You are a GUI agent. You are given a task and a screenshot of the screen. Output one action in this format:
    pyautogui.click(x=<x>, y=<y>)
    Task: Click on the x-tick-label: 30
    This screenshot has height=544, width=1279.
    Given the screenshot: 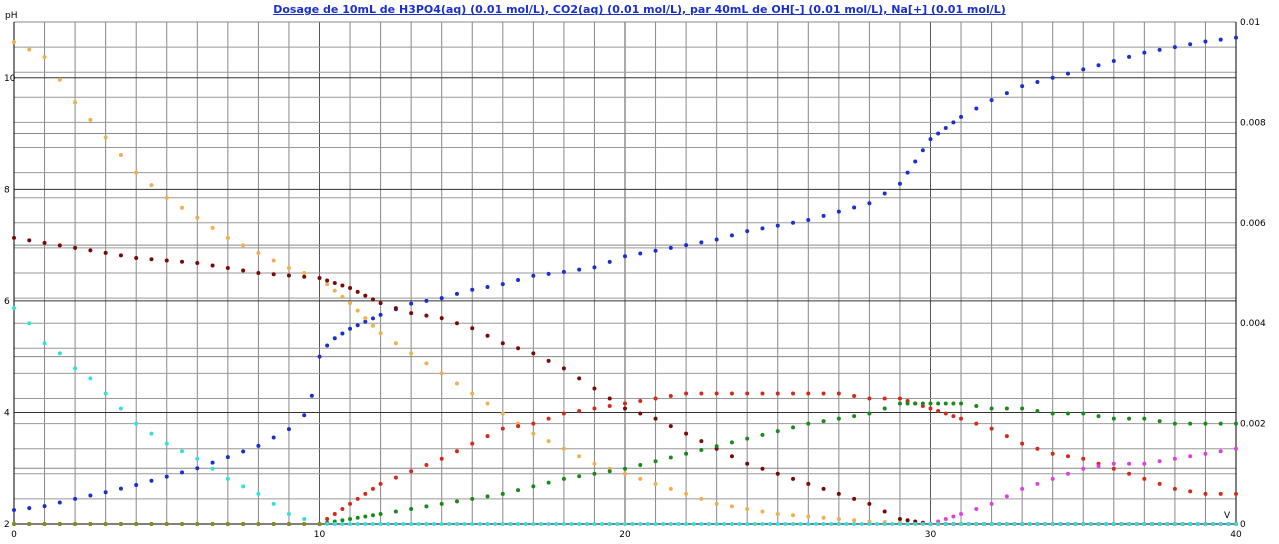 What is the action you would take?
    pyautogui.click(x=931, y=535)
    